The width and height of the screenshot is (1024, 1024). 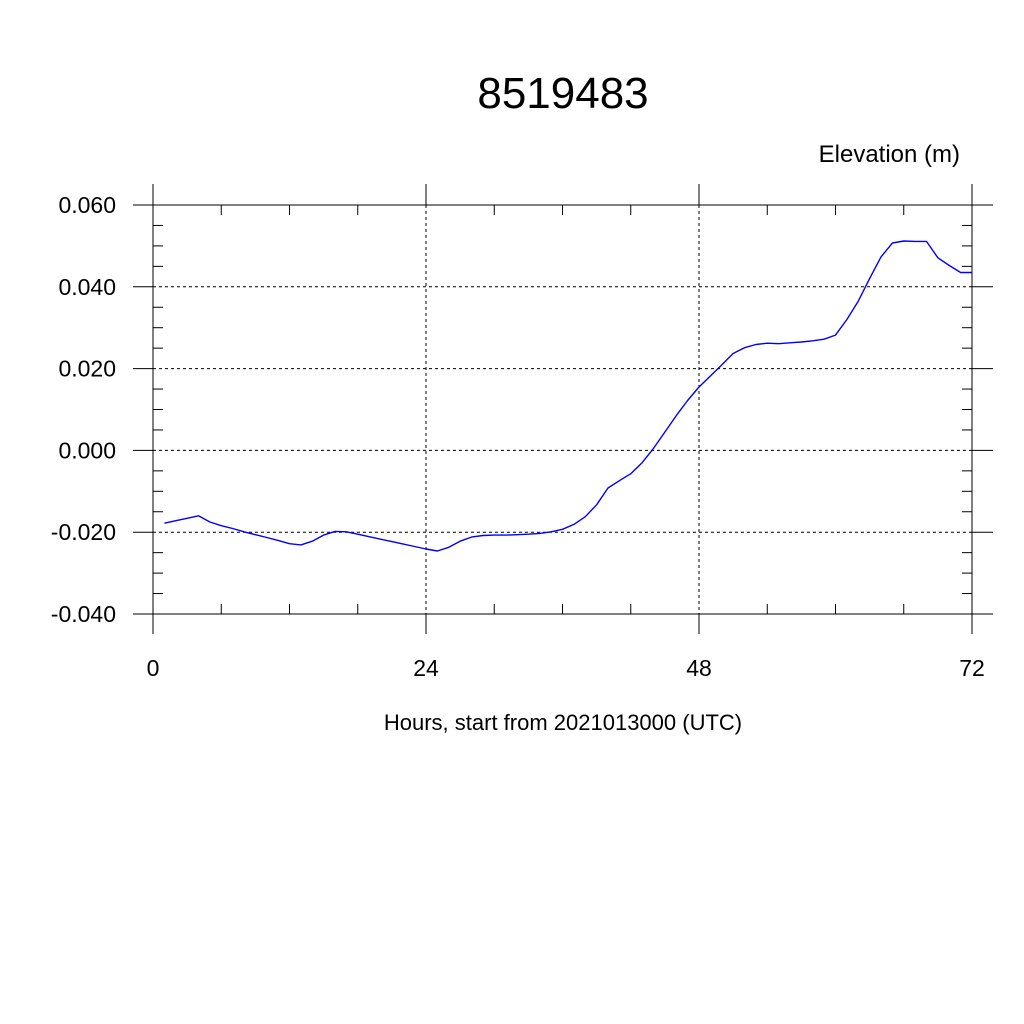 I want to click on y-tick-label-3: 0.020, so click(x=87, y=369).